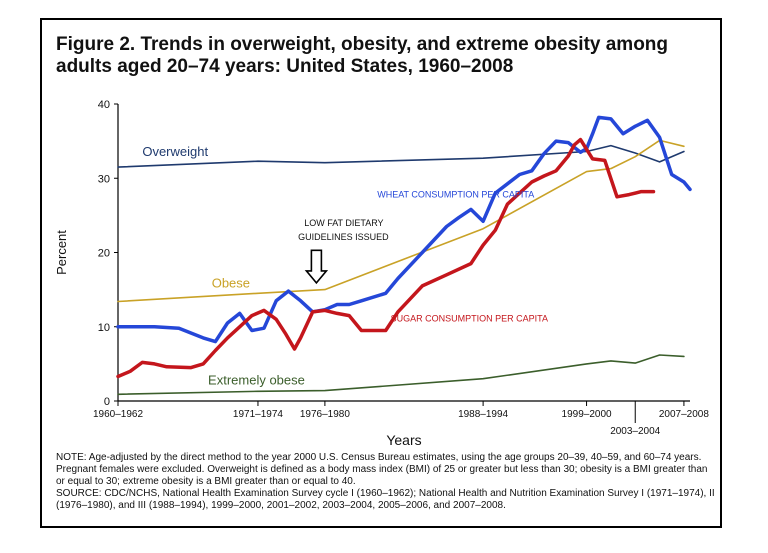 The width and height of the screenshot is (768, 553). Describe the element at coordinates (61, 252) in the screenshot. I see `y-axis-label: Percent` at that location.